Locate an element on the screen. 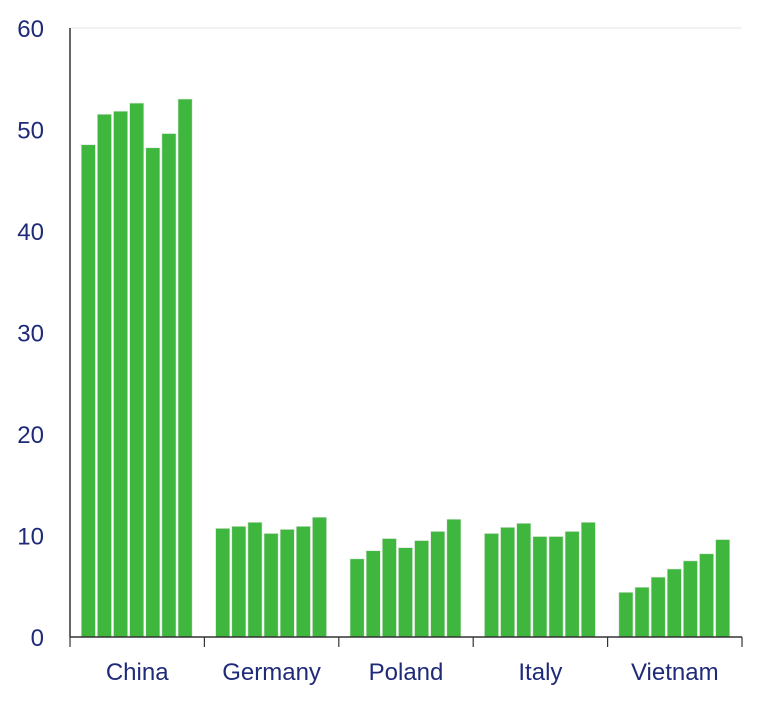 This screenshot has height=711, width=765. x-tick-label: China is located at coordinates (137, 672).